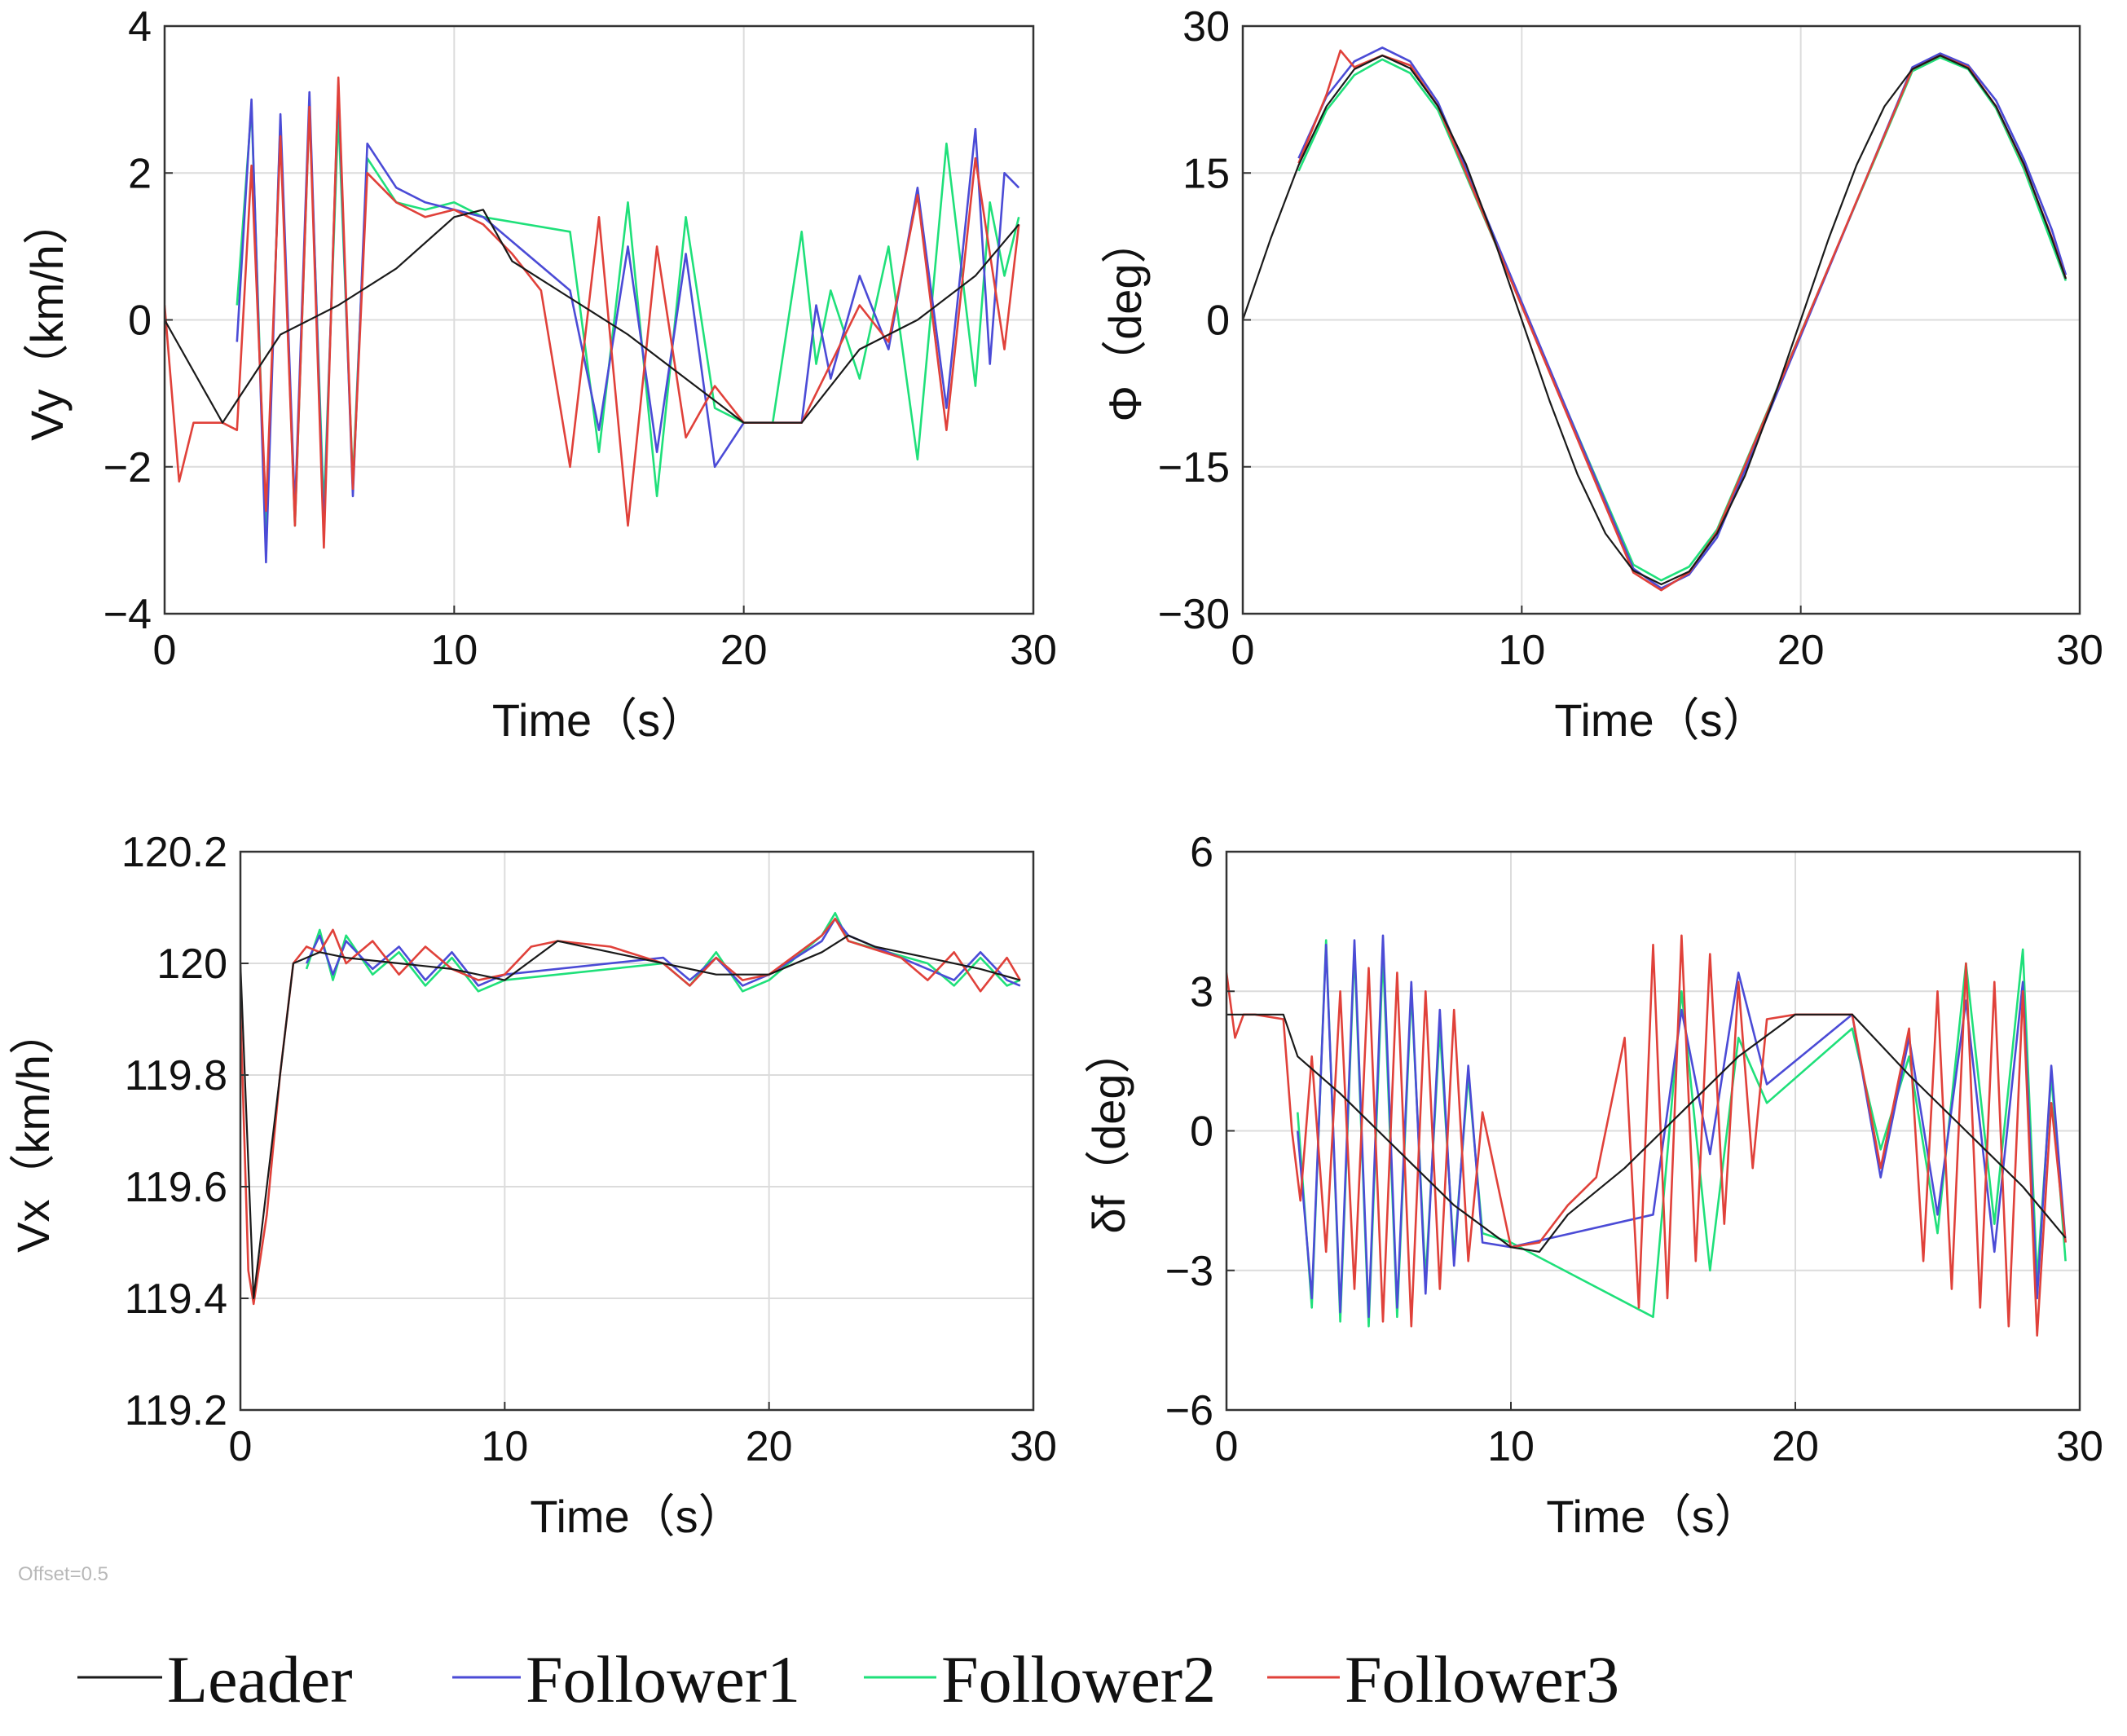  Describe the element at coordinates (1482, 1679) in the screenshot. I see `legend-label: Follower3` at that location.